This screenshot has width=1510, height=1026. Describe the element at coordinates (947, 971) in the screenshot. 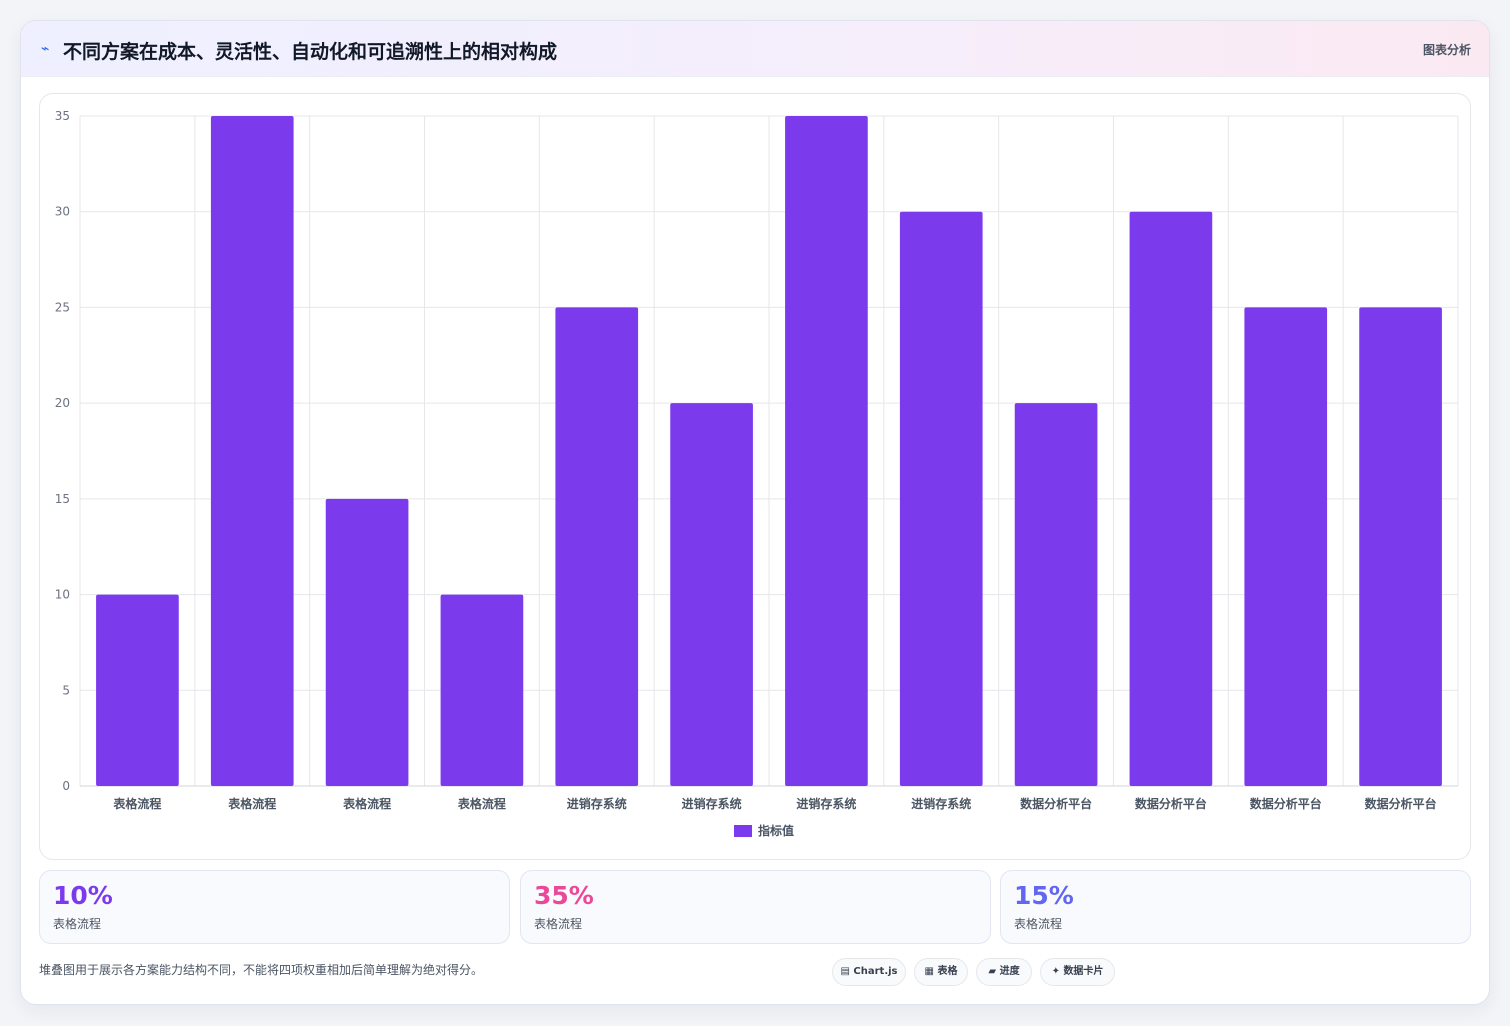

I see `chip-label: 表格` at that location.